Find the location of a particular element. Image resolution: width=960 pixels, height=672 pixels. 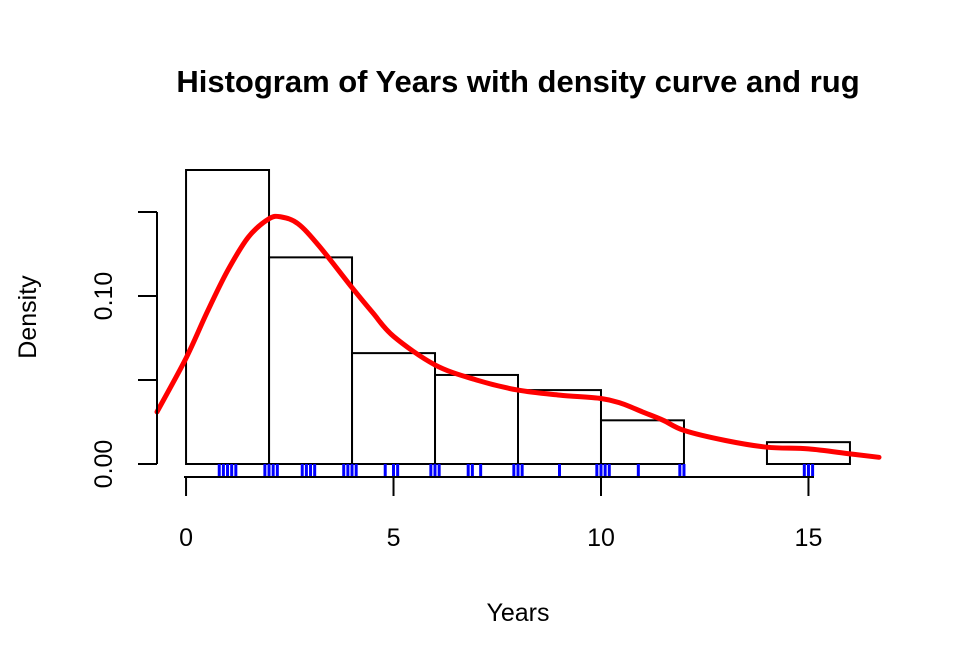

rug-marks is located at coordinates (516, 470).